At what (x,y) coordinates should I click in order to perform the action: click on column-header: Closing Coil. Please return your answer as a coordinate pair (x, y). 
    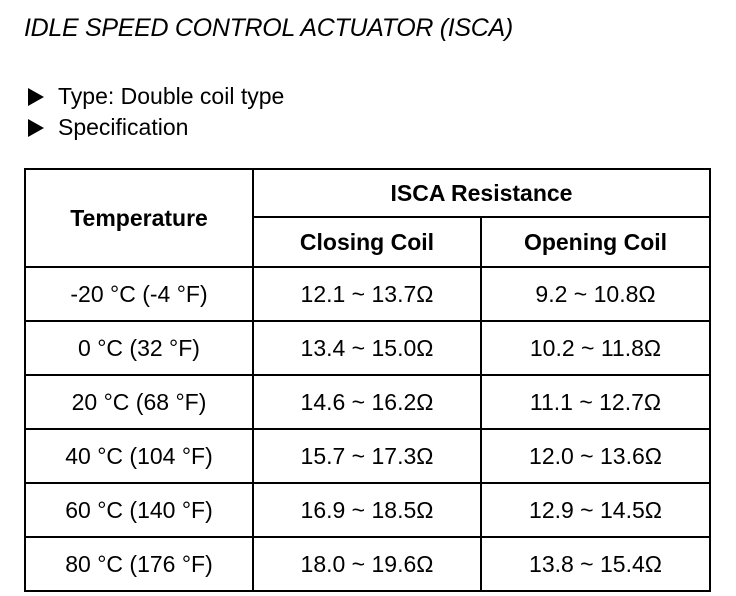
    Looking at the image, I should click on (367, 242).